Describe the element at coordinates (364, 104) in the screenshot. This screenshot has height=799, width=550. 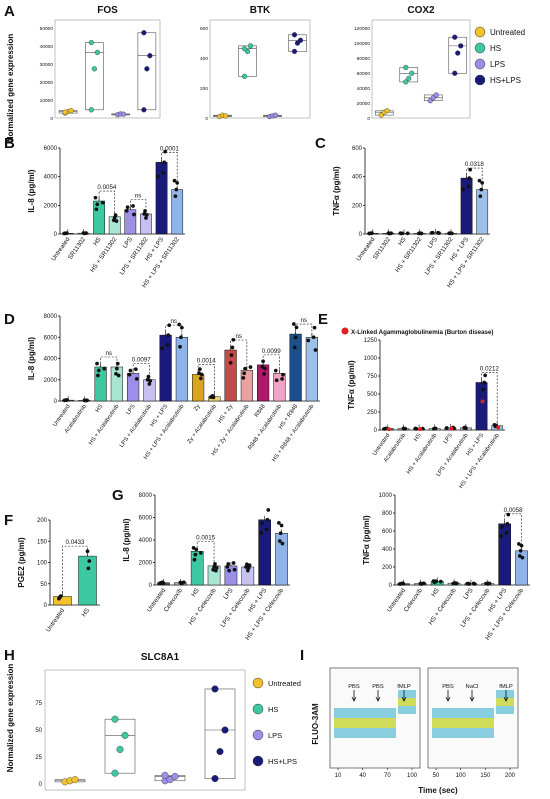
I see `y-tick-label: 20000` at that location.